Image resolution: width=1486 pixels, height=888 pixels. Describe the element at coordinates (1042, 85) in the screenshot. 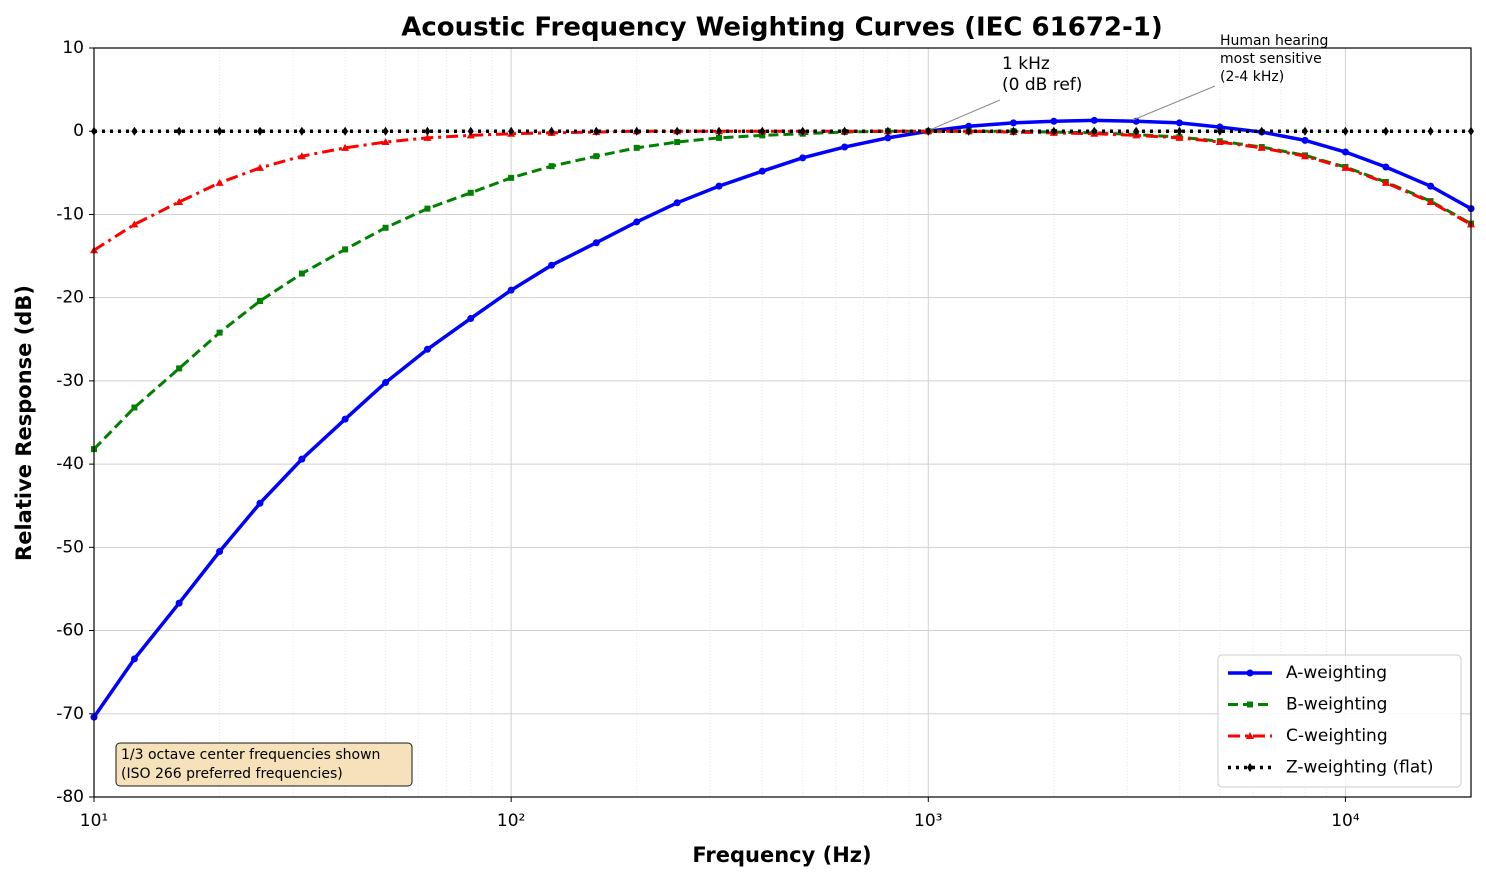

I see `annotation: (0 dB ref)` at that location.